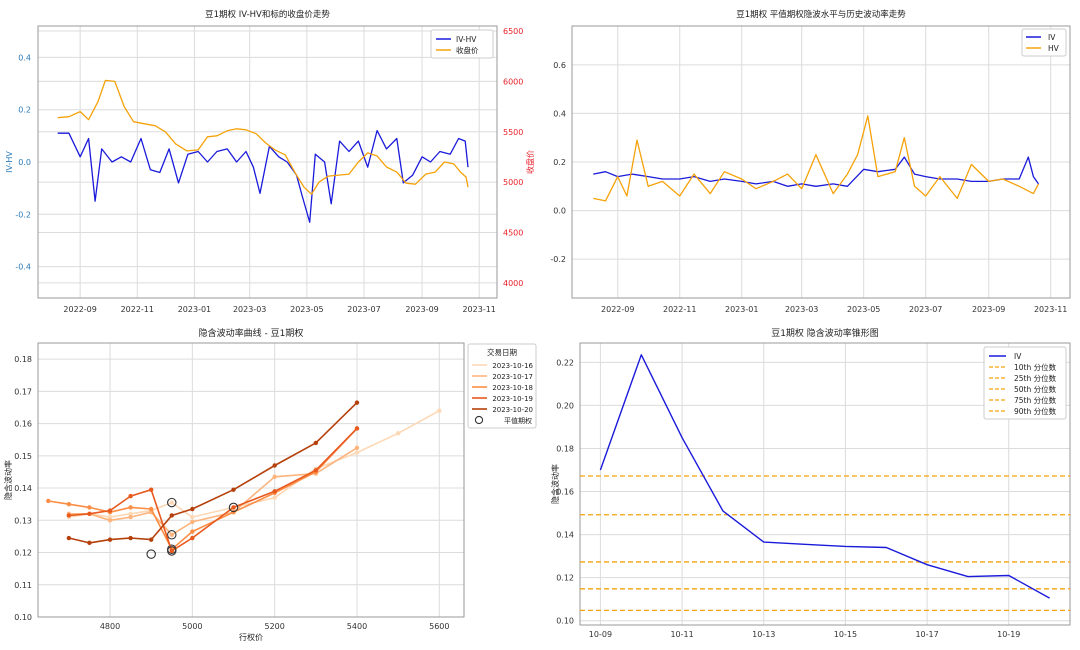  I want to click on x-tick-label: 10-19, so click(1008, 634).